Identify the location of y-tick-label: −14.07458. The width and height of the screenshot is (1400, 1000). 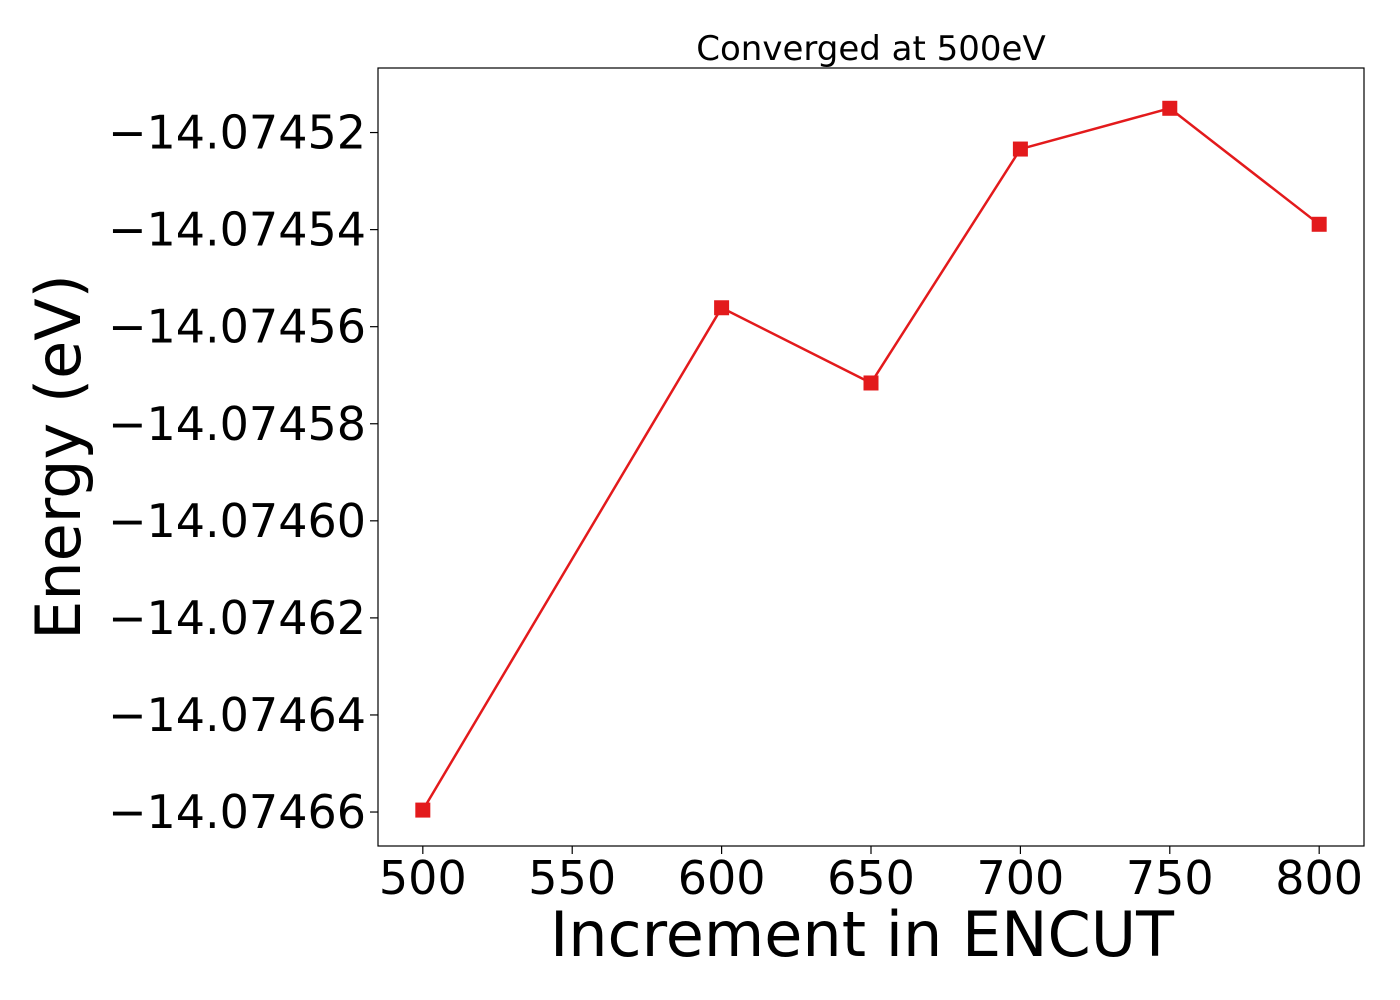
(237, 424).